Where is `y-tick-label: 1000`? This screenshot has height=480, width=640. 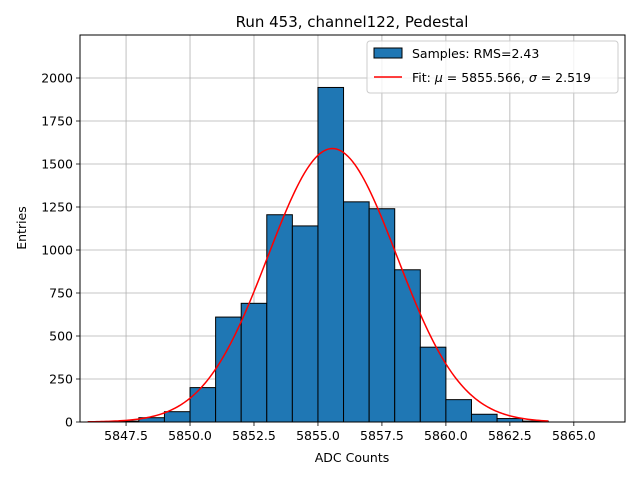
y-tick-label: 1000 is located at coordinates (57, 250).